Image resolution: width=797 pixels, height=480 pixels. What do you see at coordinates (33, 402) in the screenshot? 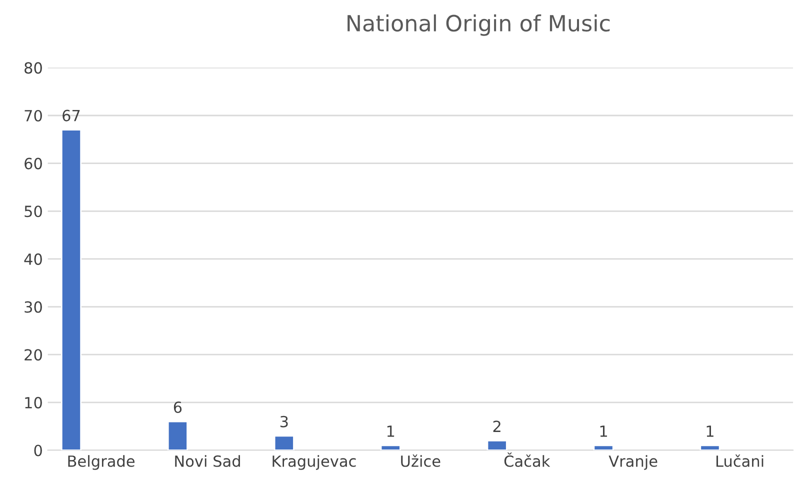
I see `y-tick-label: 10` at bounding box center [33, 402].